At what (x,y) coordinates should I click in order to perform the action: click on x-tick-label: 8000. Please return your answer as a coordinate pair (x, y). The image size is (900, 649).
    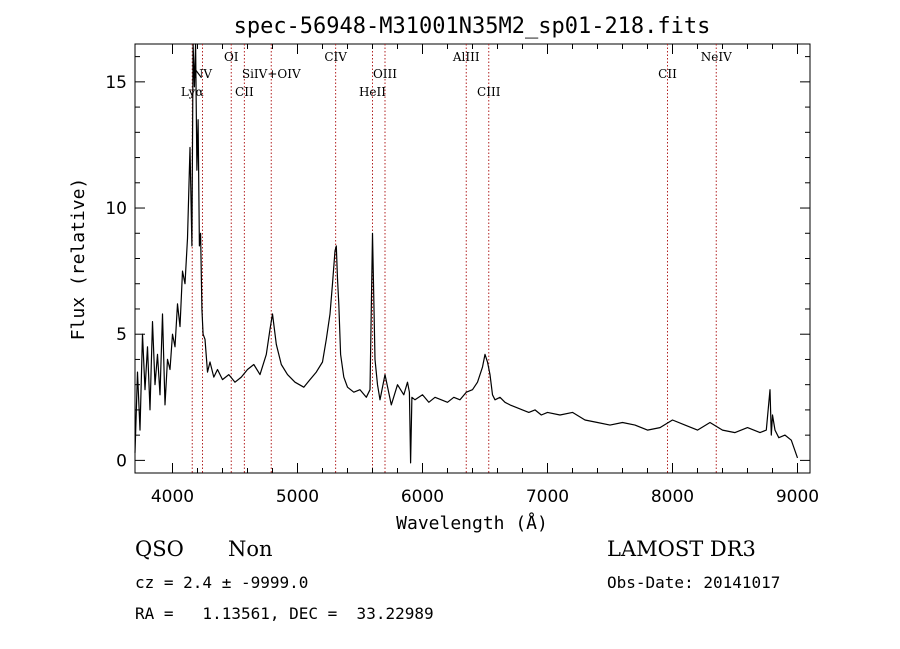
    Looking at the image, I should click on (672, 497).